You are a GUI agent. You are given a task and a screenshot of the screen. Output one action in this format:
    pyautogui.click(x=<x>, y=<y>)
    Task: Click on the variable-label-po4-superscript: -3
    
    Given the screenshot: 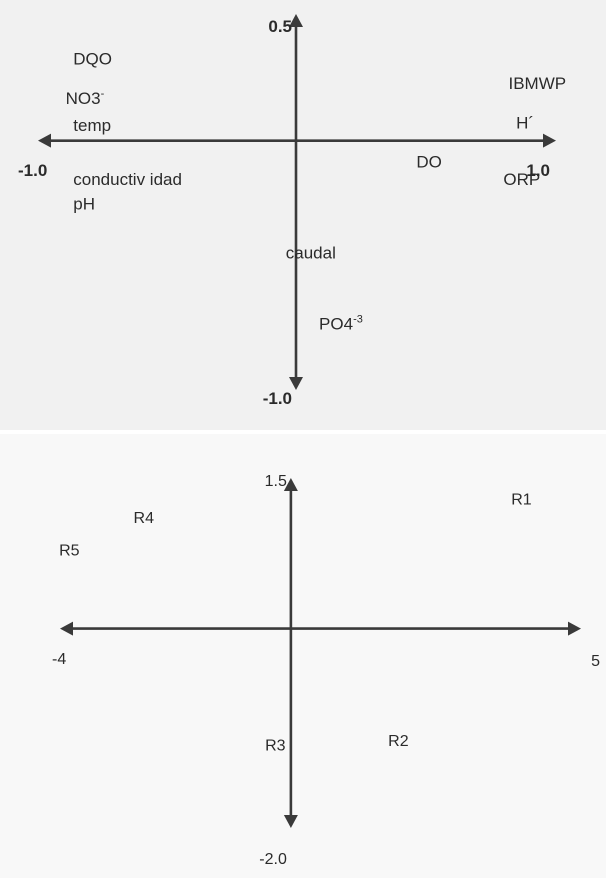 What is the action you would take?
    pyautogui.click(x=358, y=320)
    